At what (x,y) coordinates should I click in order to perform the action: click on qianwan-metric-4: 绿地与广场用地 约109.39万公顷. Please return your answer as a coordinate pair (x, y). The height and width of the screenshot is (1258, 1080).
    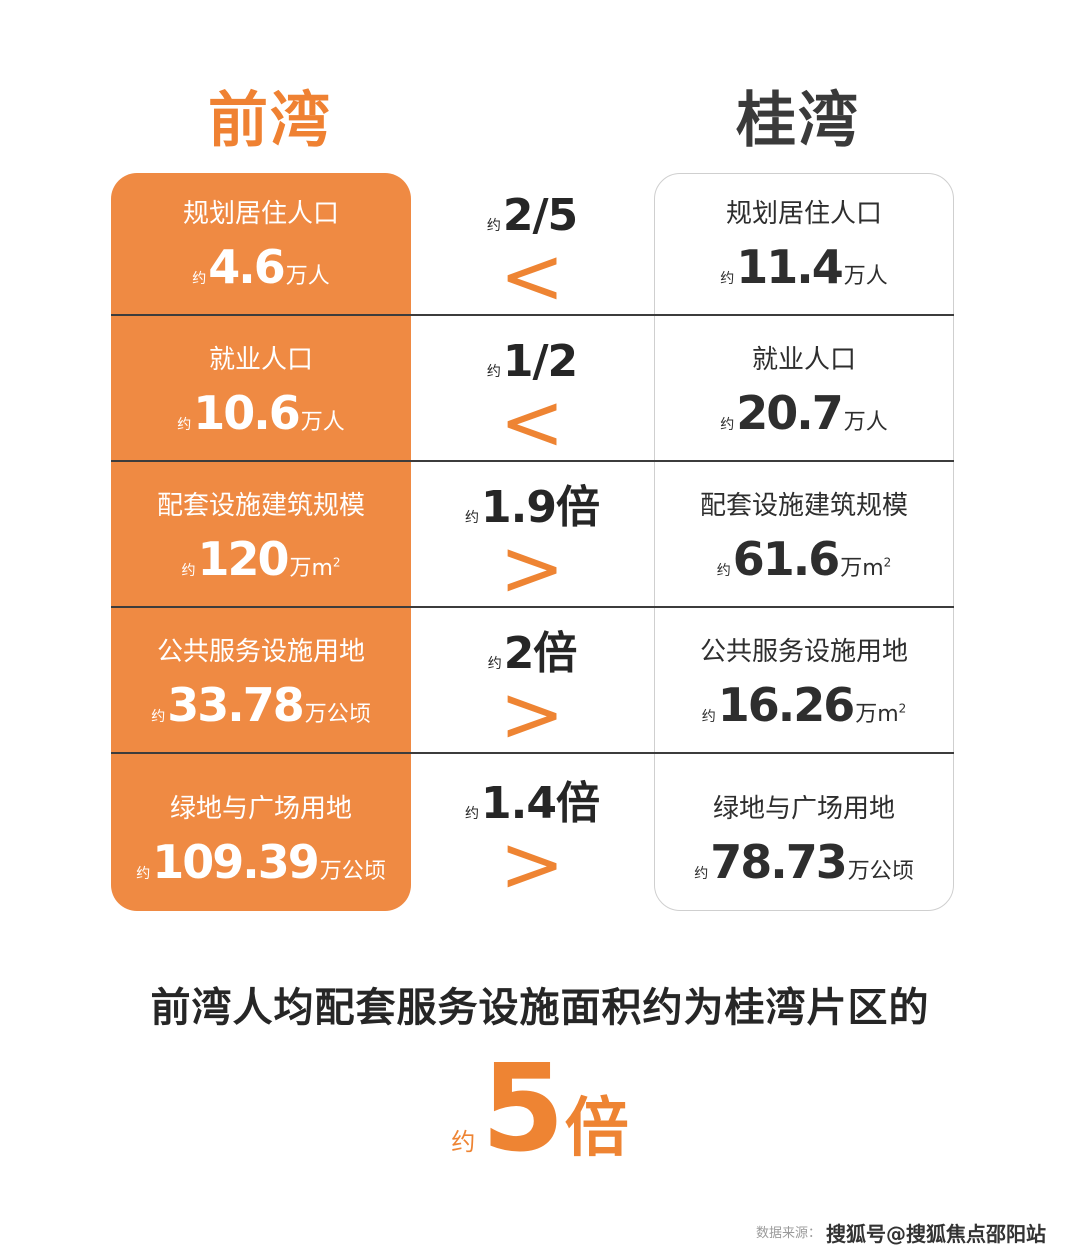
    Looking at the image, I should click on (261, 841).